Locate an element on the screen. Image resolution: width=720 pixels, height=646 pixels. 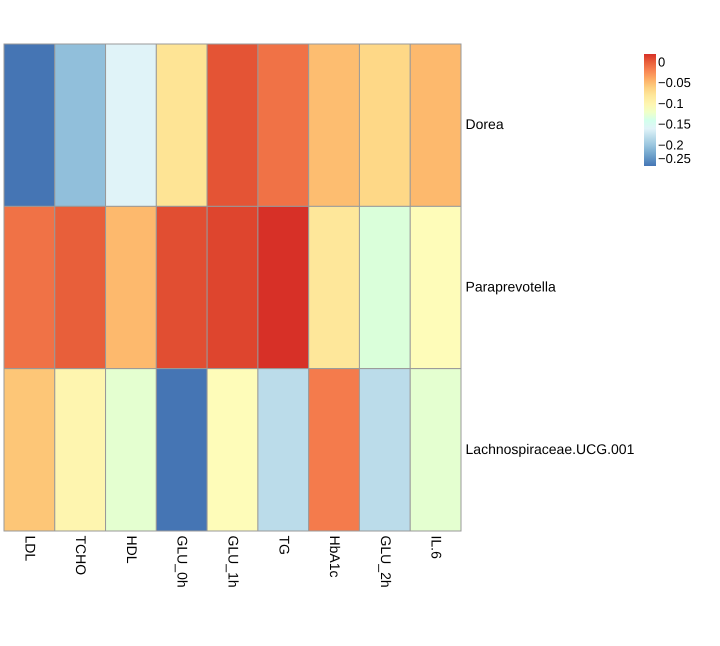
color-bar-label: −0.05 is located at coordinates (674, 82).